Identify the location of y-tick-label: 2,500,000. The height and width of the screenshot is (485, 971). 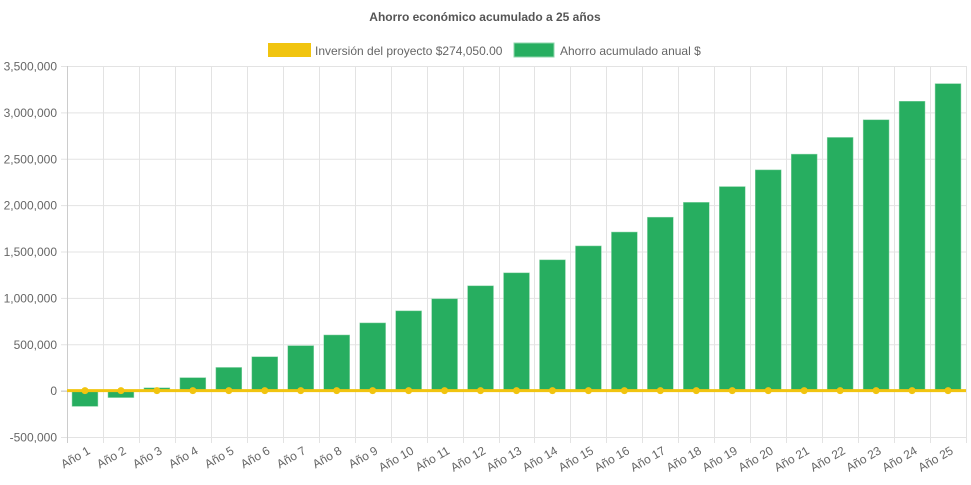
(31, 159).